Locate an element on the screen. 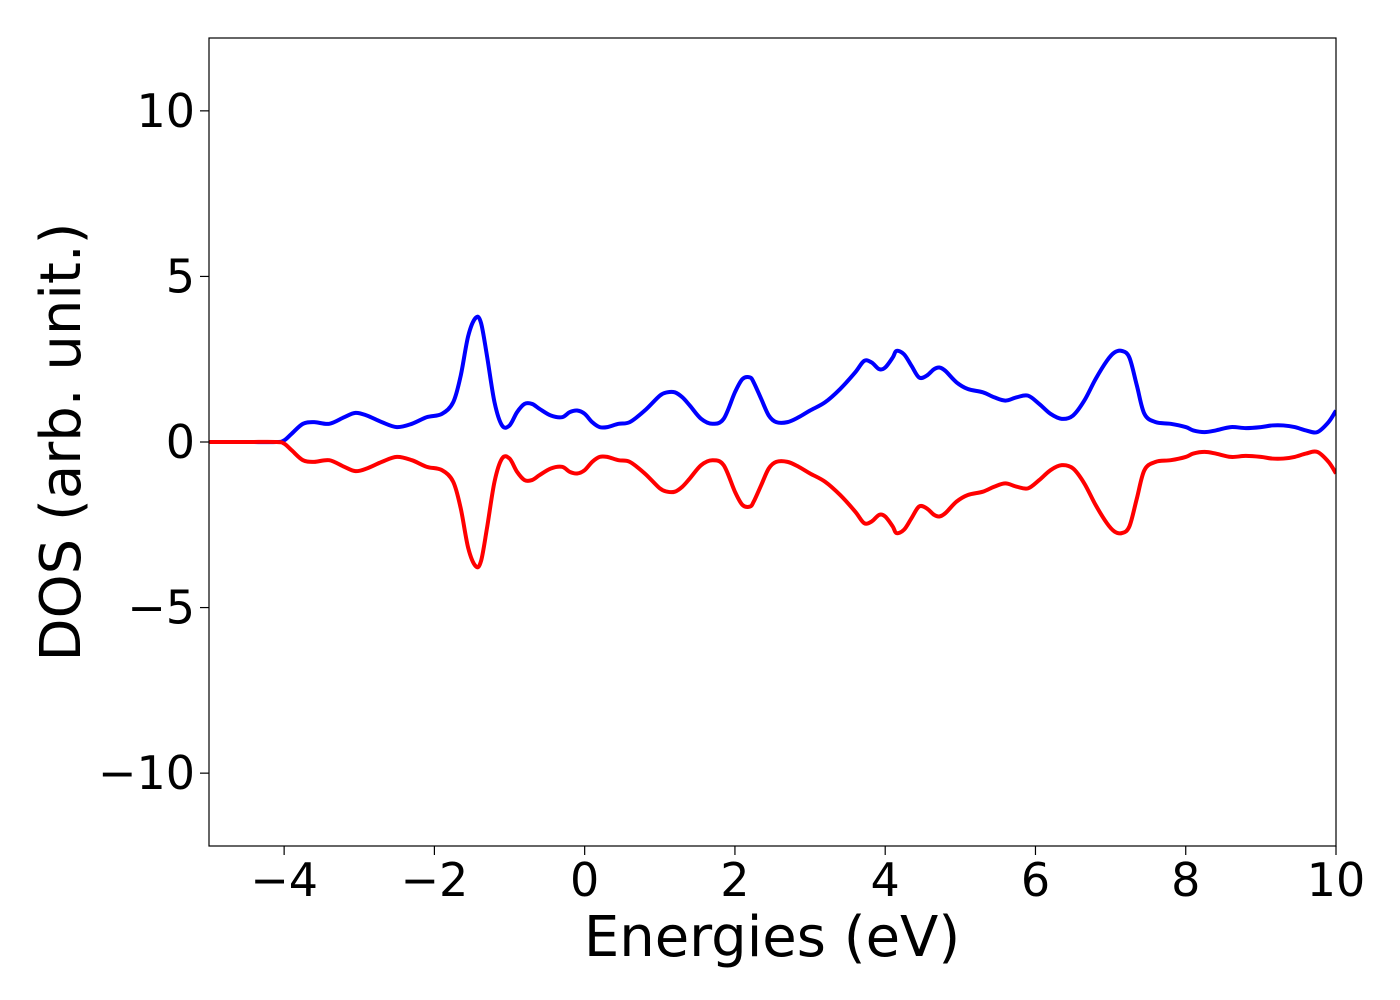  x-tick-label: −4 is located at coordinates (284, 880).